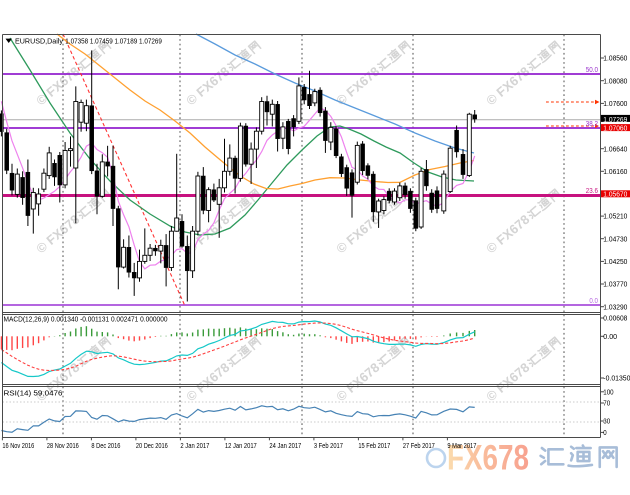 Image resolution: width=630 pixels, height=495 pixels. Describe the element at coordinates (610, 336) in the screenshot. I see `svg-text: 0.00` at that location.